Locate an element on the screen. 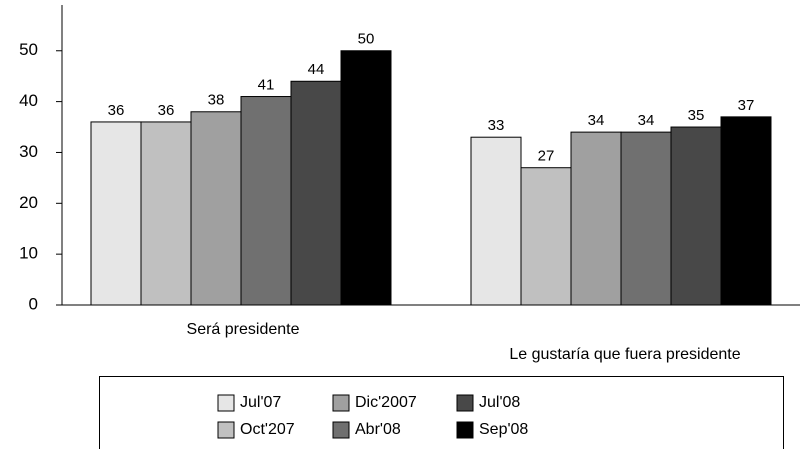  data-label: 41 is located at coordinates (266, 84).